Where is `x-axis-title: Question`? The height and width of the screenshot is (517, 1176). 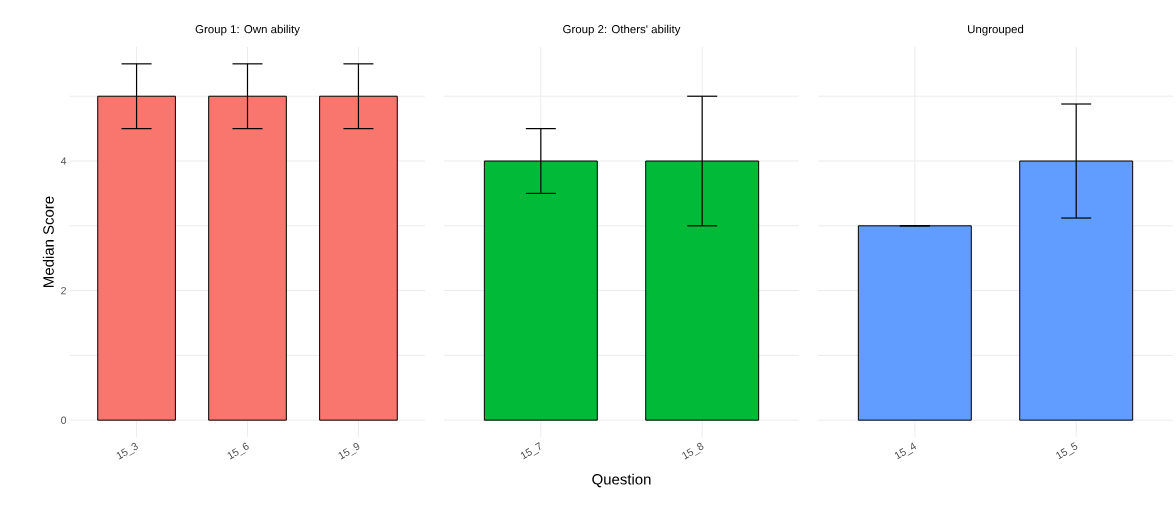
x-axis-title: Question is located at coordinates (621, 480).